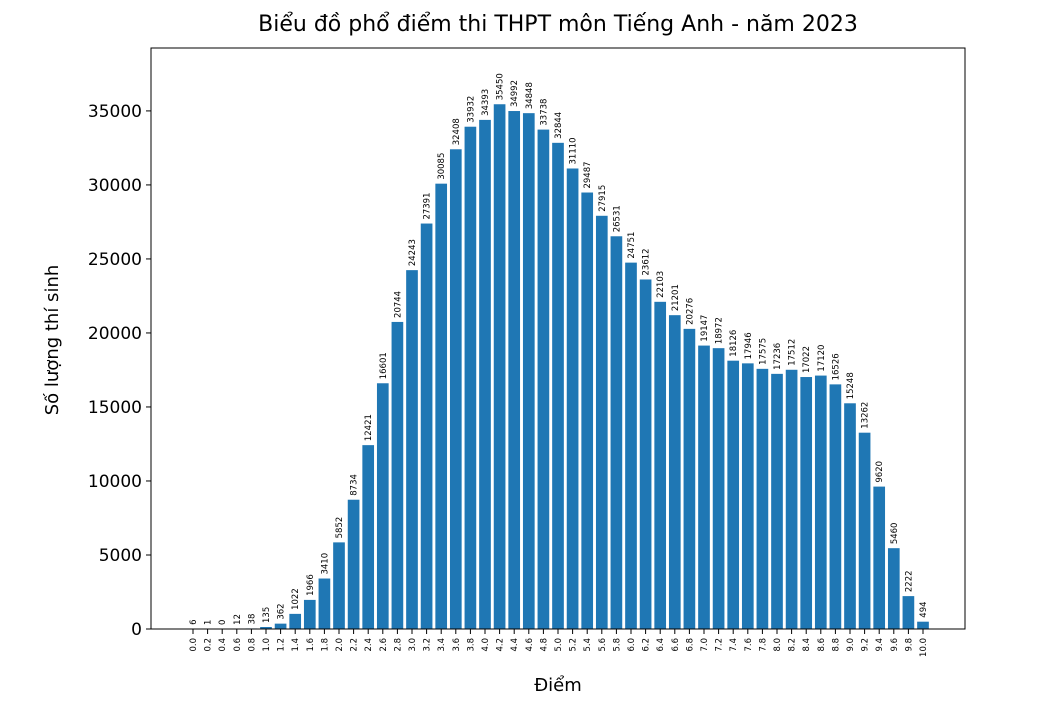  I want to click on x-tick-label: 2.8, so click(398, 645).